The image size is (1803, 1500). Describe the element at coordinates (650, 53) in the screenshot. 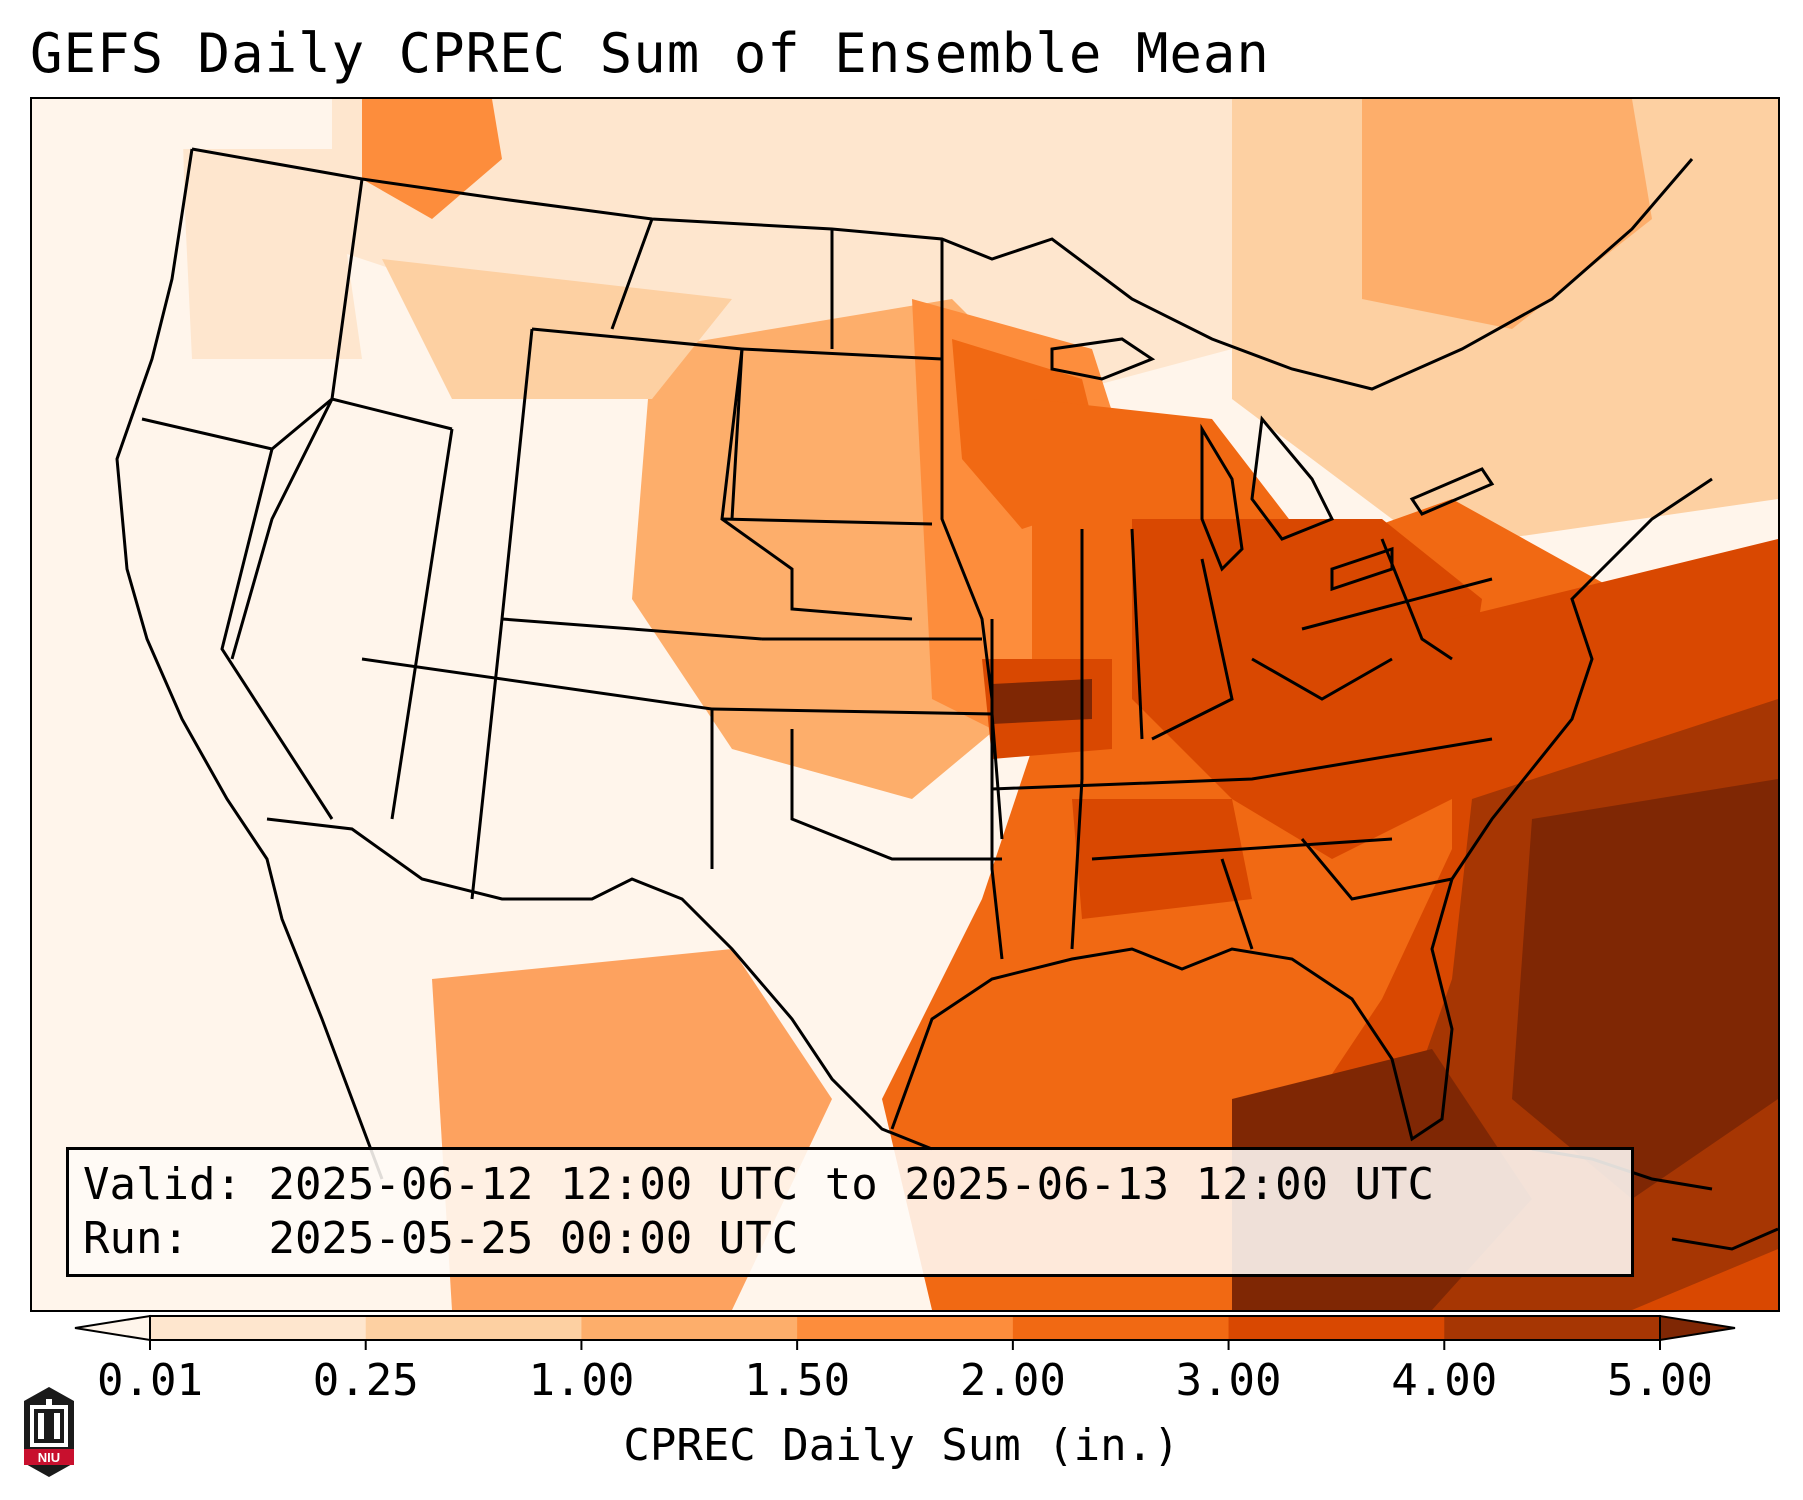

I see `map-title: GEFS Daily CPREC Sum of Ensemble Mean` at that location.